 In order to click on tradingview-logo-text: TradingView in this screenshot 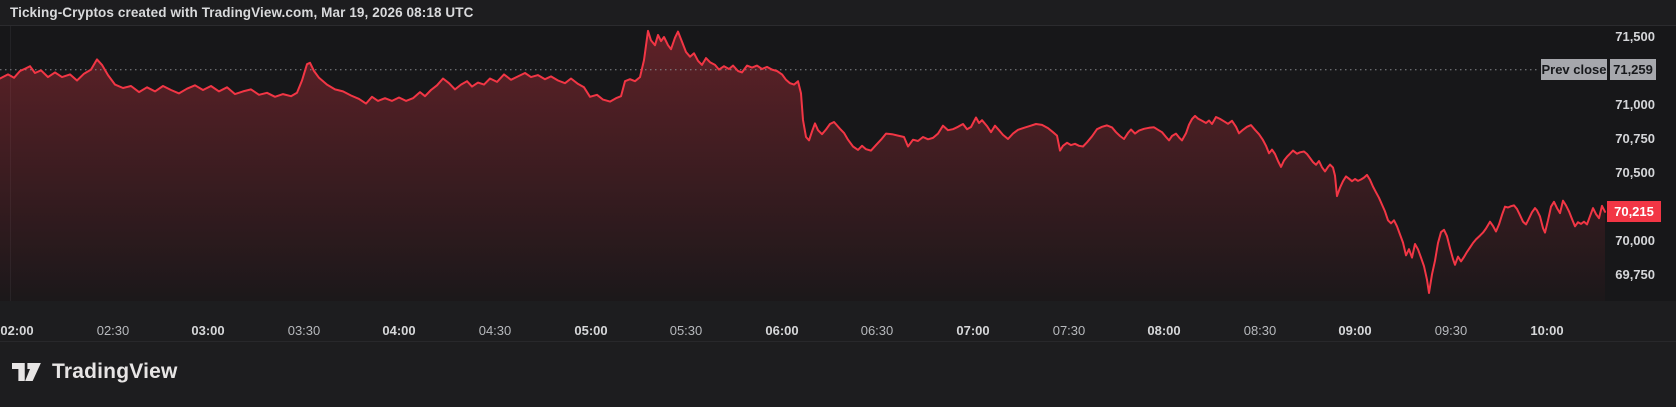, I will do `click(115, 371)`.